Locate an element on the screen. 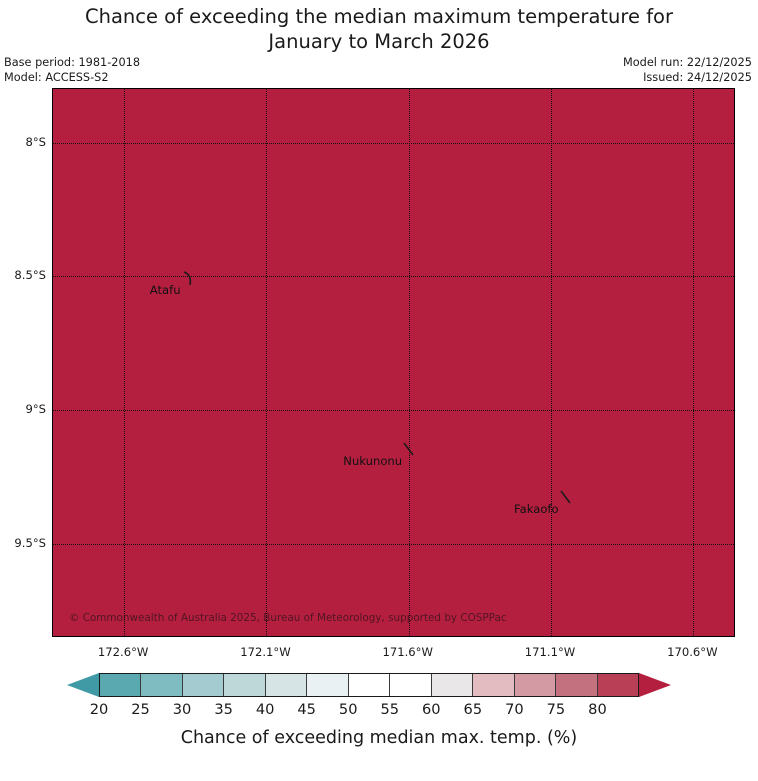 The height and width of the screenshot is (781, 758). header-metadata-right: Model run: 22/12/2025 Issued: 24/12/2025 is located at coordinates (687, 70).